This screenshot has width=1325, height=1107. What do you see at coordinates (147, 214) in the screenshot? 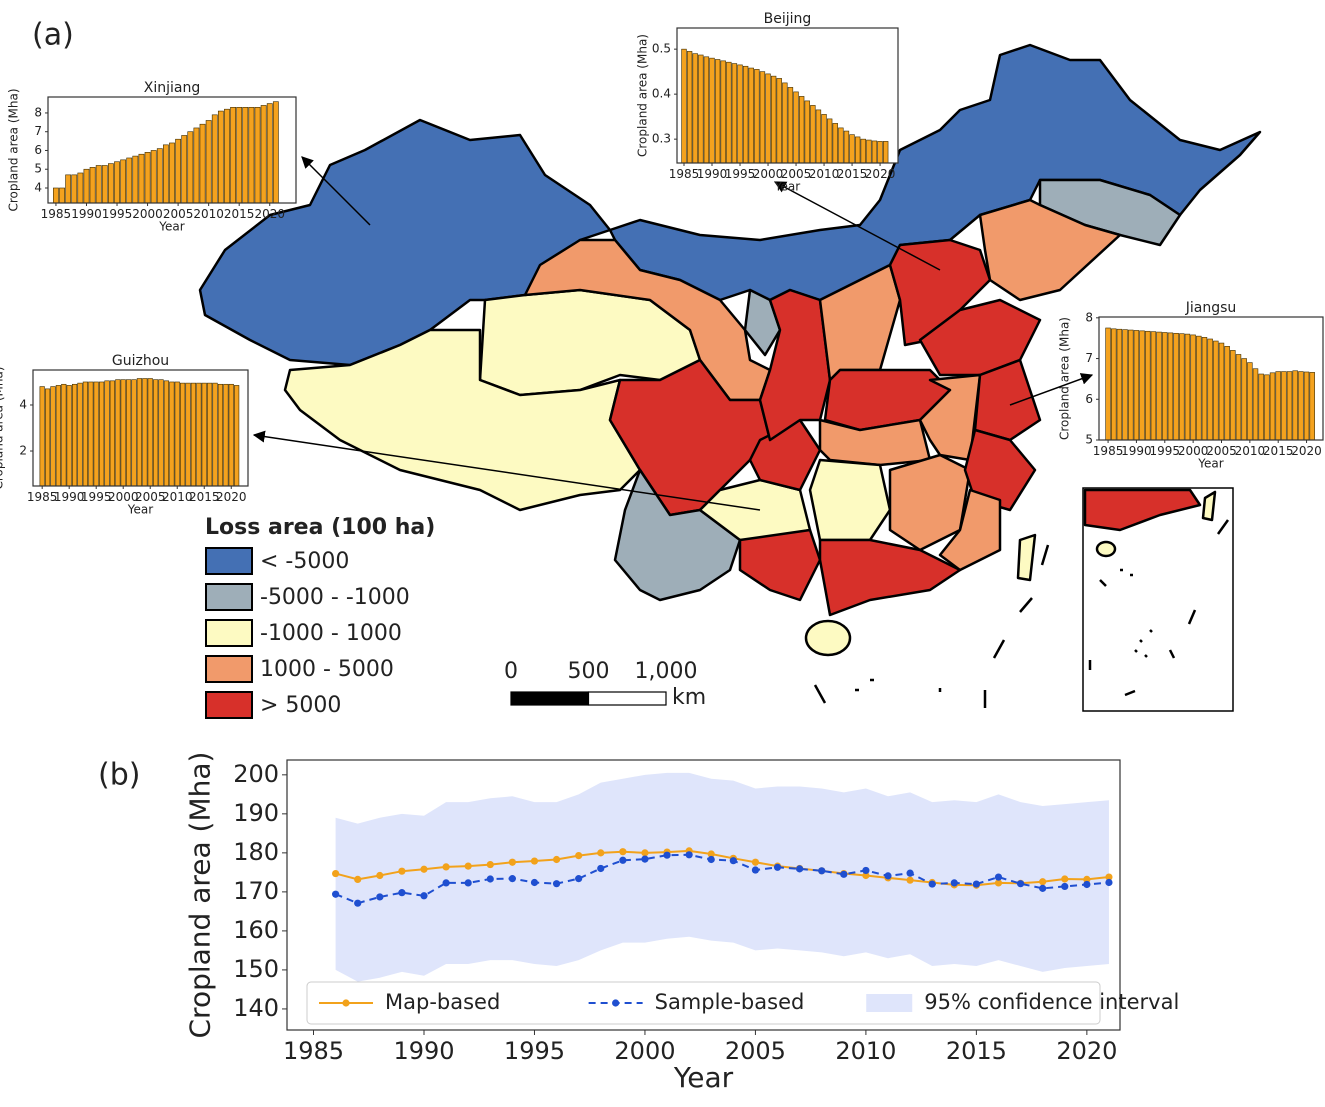
I see `x-tick-label: 2000` at bounding box center [147, 214].